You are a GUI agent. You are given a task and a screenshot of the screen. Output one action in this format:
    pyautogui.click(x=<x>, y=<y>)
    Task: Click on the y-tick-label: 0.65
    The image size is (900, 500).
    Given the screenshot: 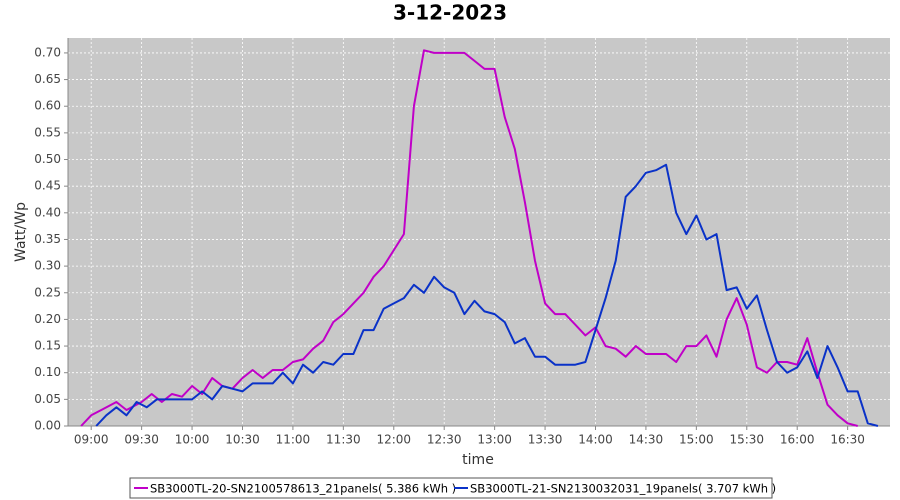 What is the action you would take?
    pyautogui.click(x=47, y=79)
    